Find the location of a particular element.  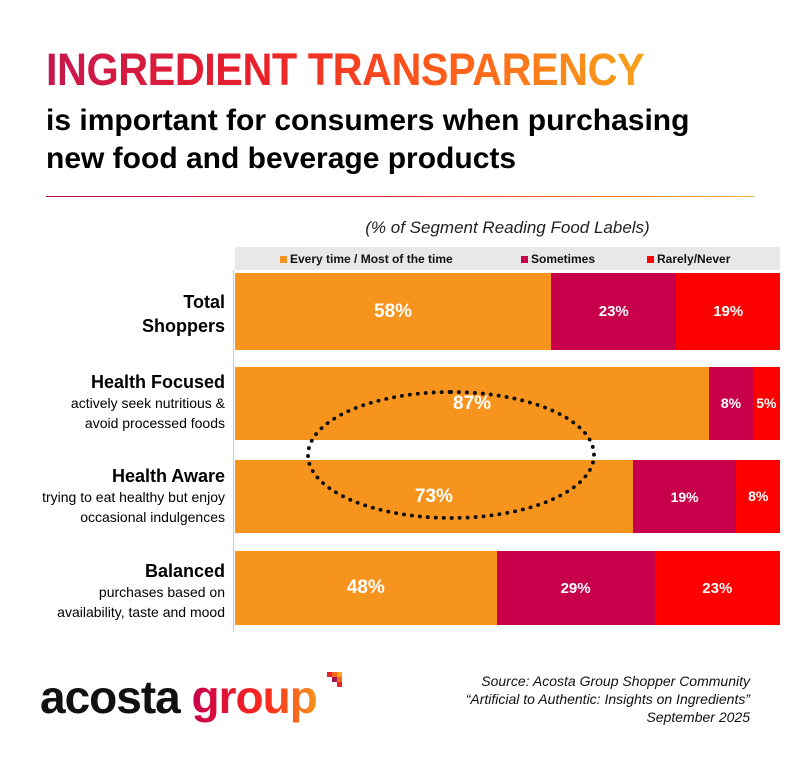

divider is located at coordinates (400, 196).